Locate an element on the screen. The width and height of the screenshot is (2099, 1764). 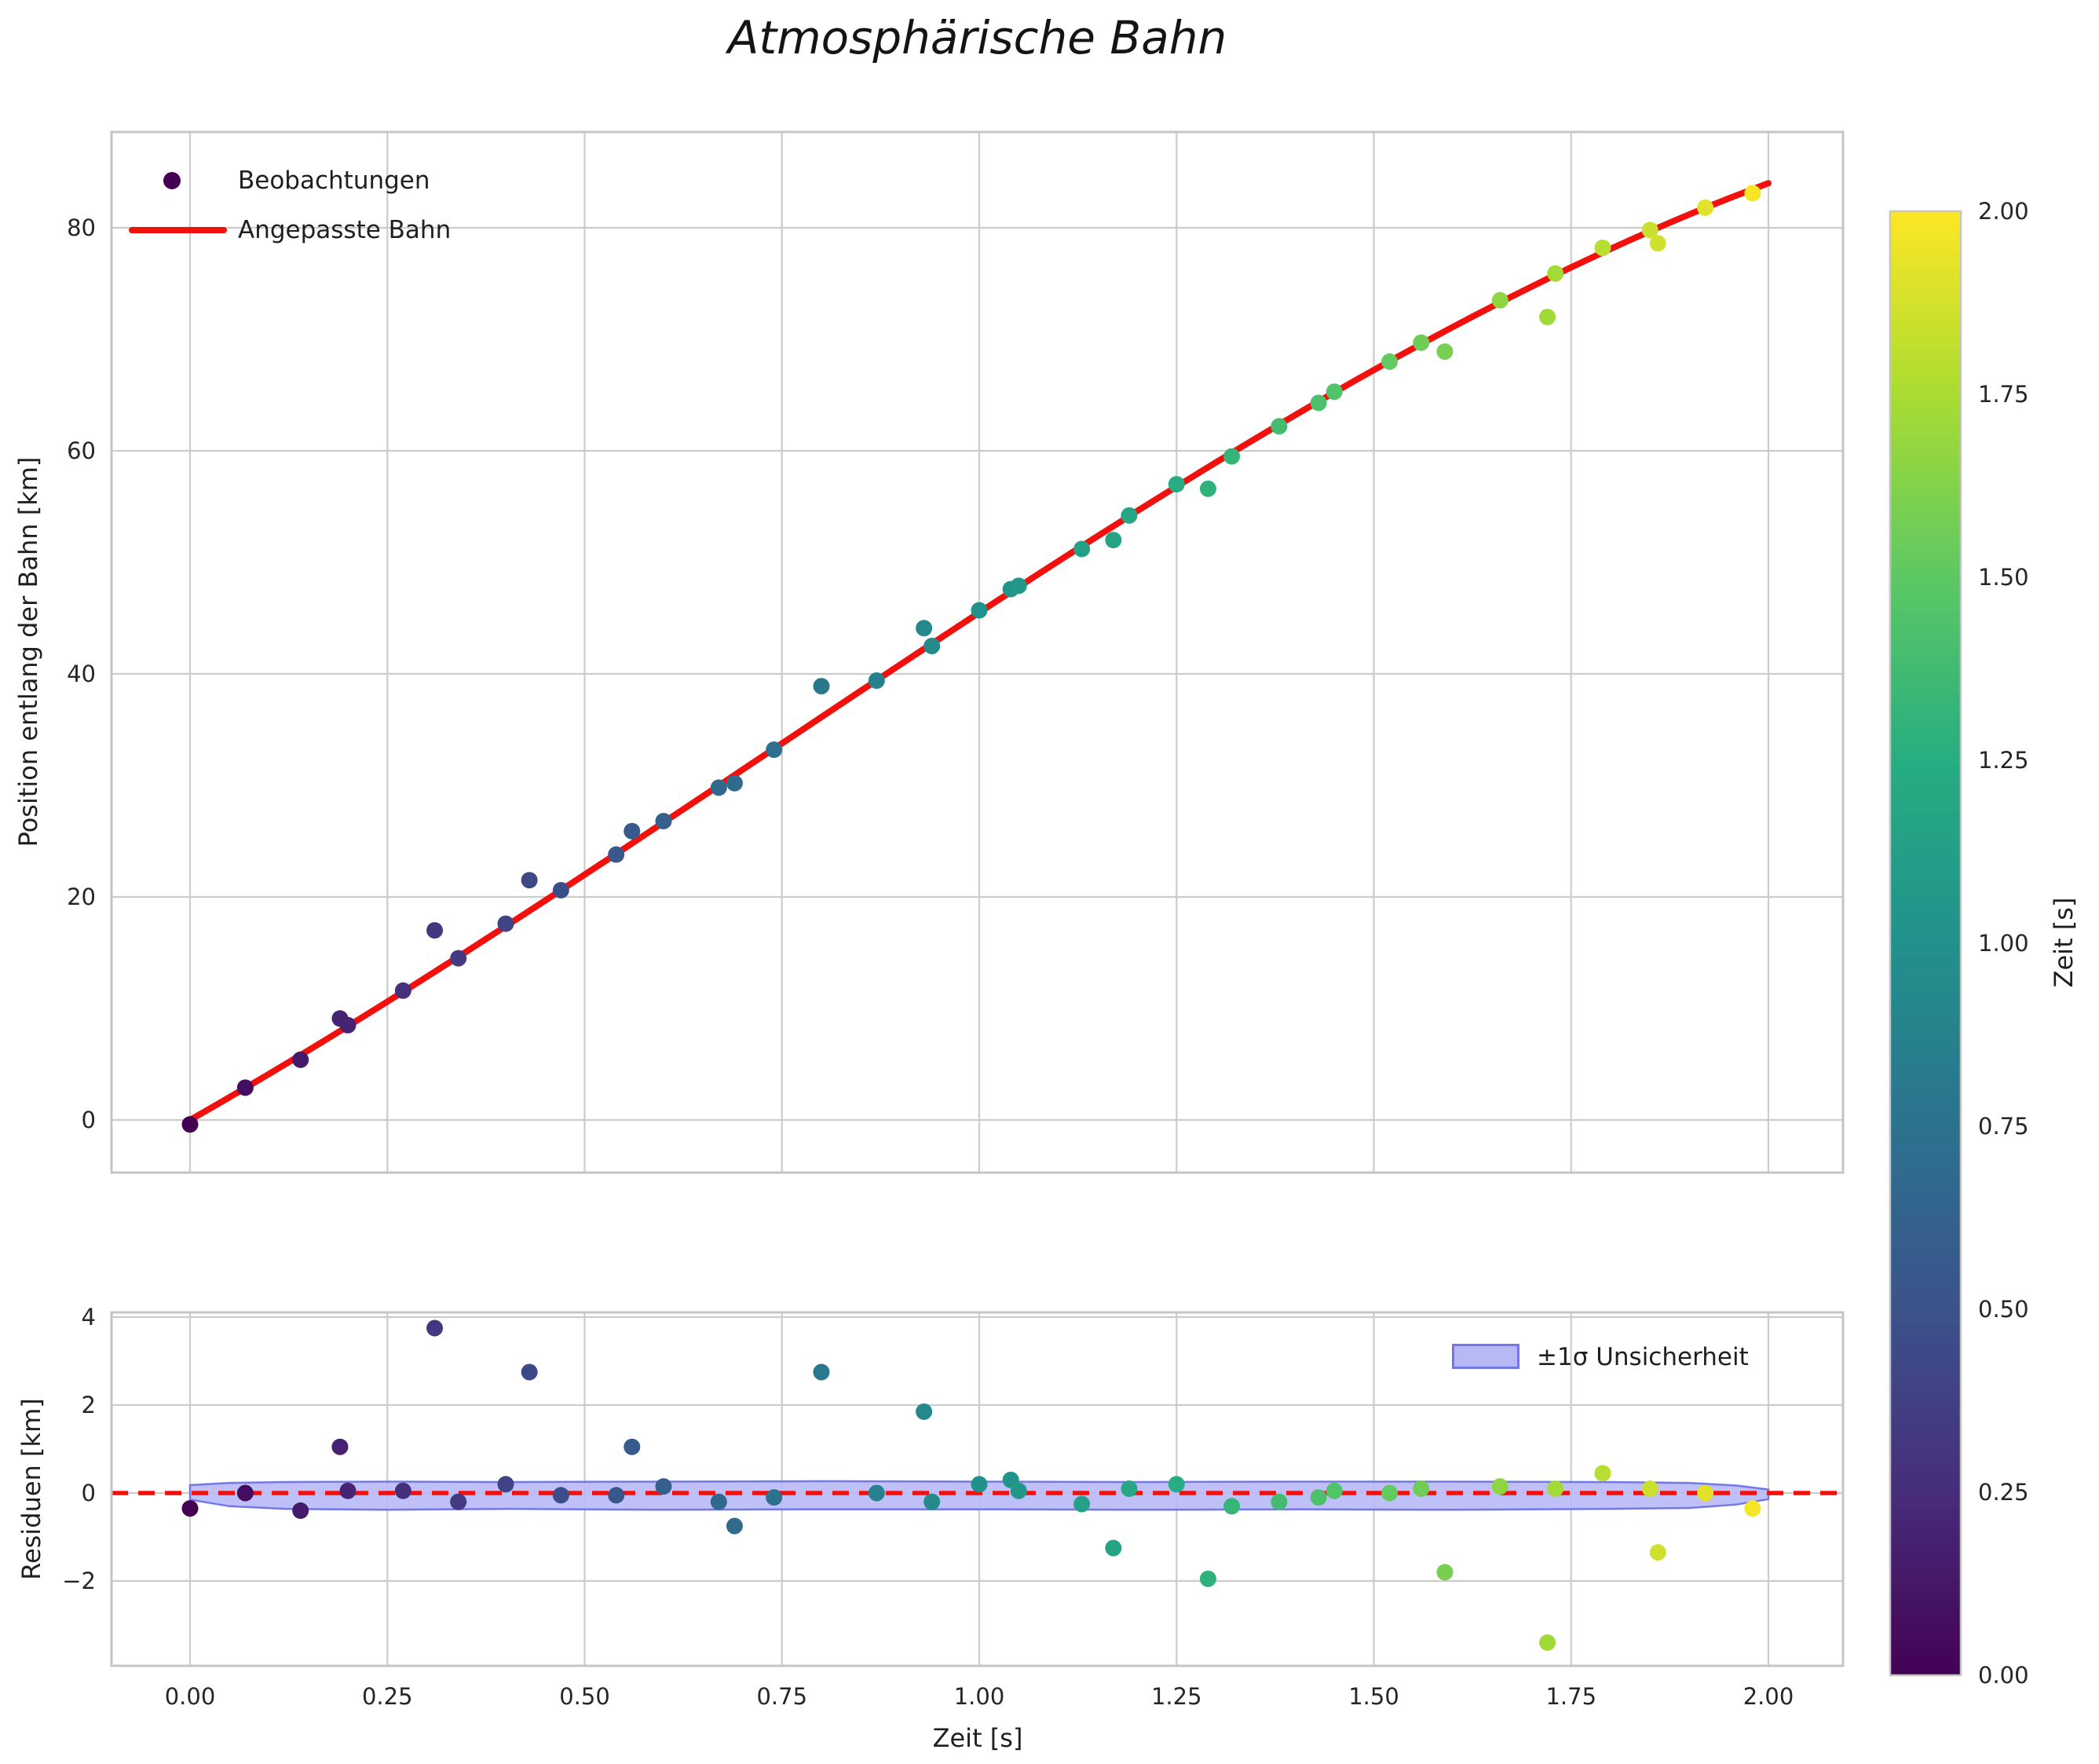
xtick-label: 1.25 is located at coordinates (1176, 1697).